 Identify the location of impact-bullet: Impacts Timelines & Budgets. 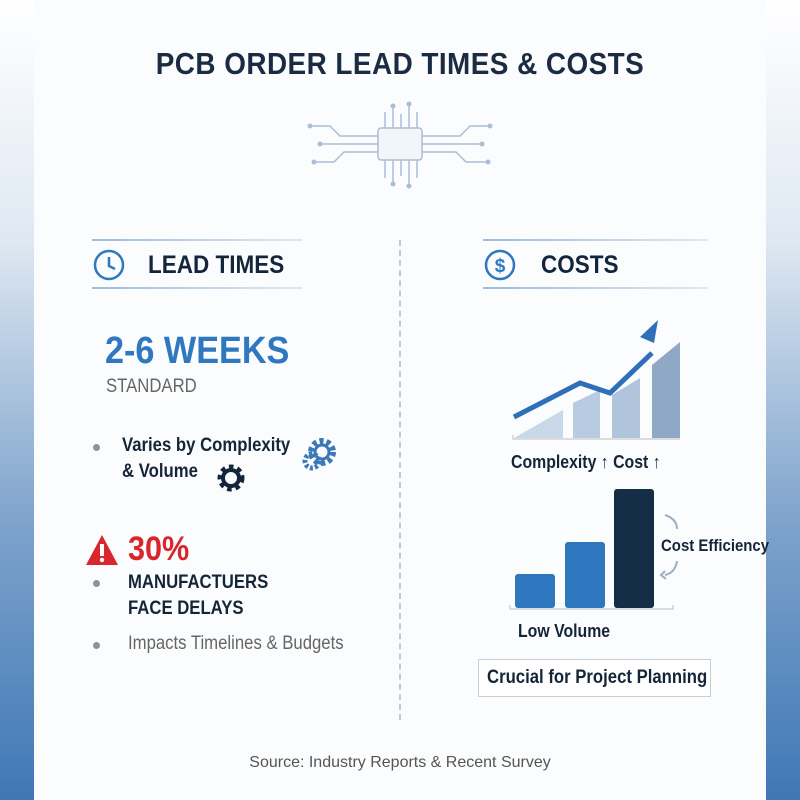
(236, 643).